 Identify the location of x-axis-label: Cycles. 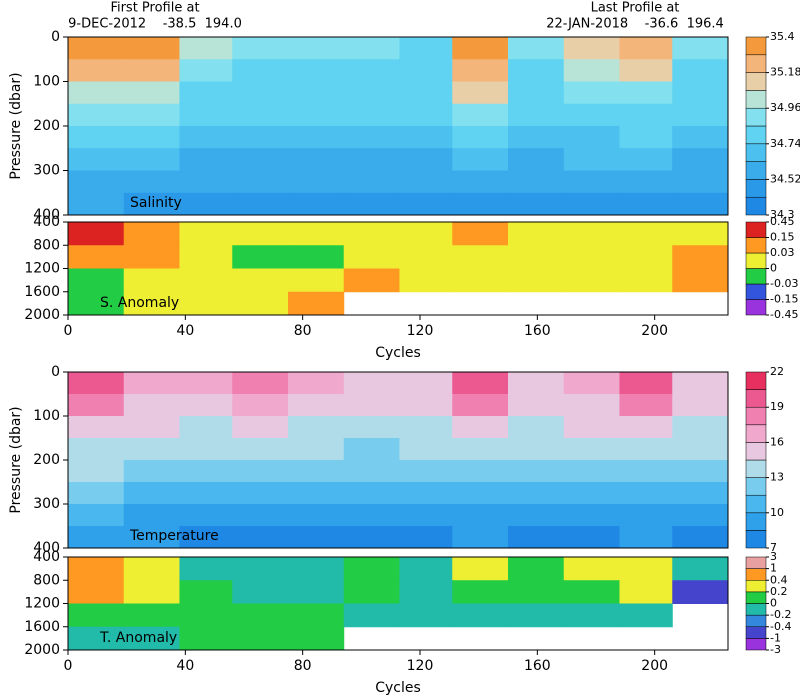
(398, 353).